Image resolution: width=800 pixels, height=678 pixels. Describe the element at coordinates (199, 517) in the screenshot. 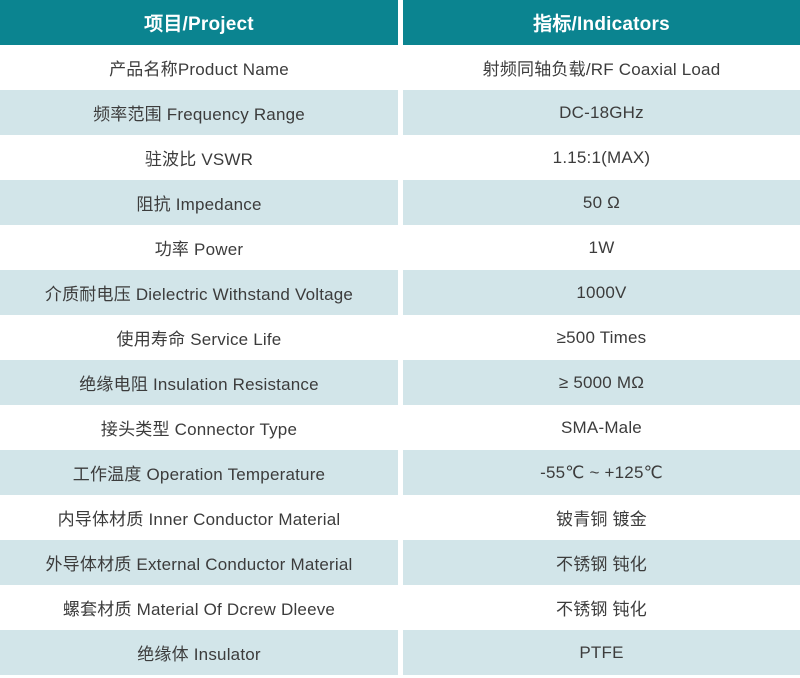

I see `project-cell: 内导体材质 Inner Conductor Material` at that location.